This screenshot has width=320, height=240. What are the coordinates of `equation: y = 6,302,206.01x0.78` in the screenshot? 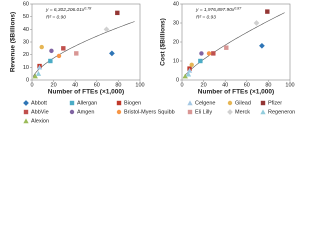 It's located at (68, 9).